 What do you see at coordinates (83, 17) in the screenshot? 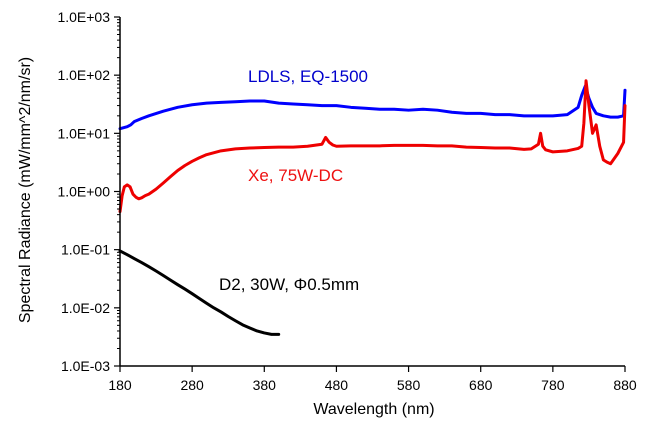
I see `y-tick-label: 1.0E+03` at bounding box center [83, 17].